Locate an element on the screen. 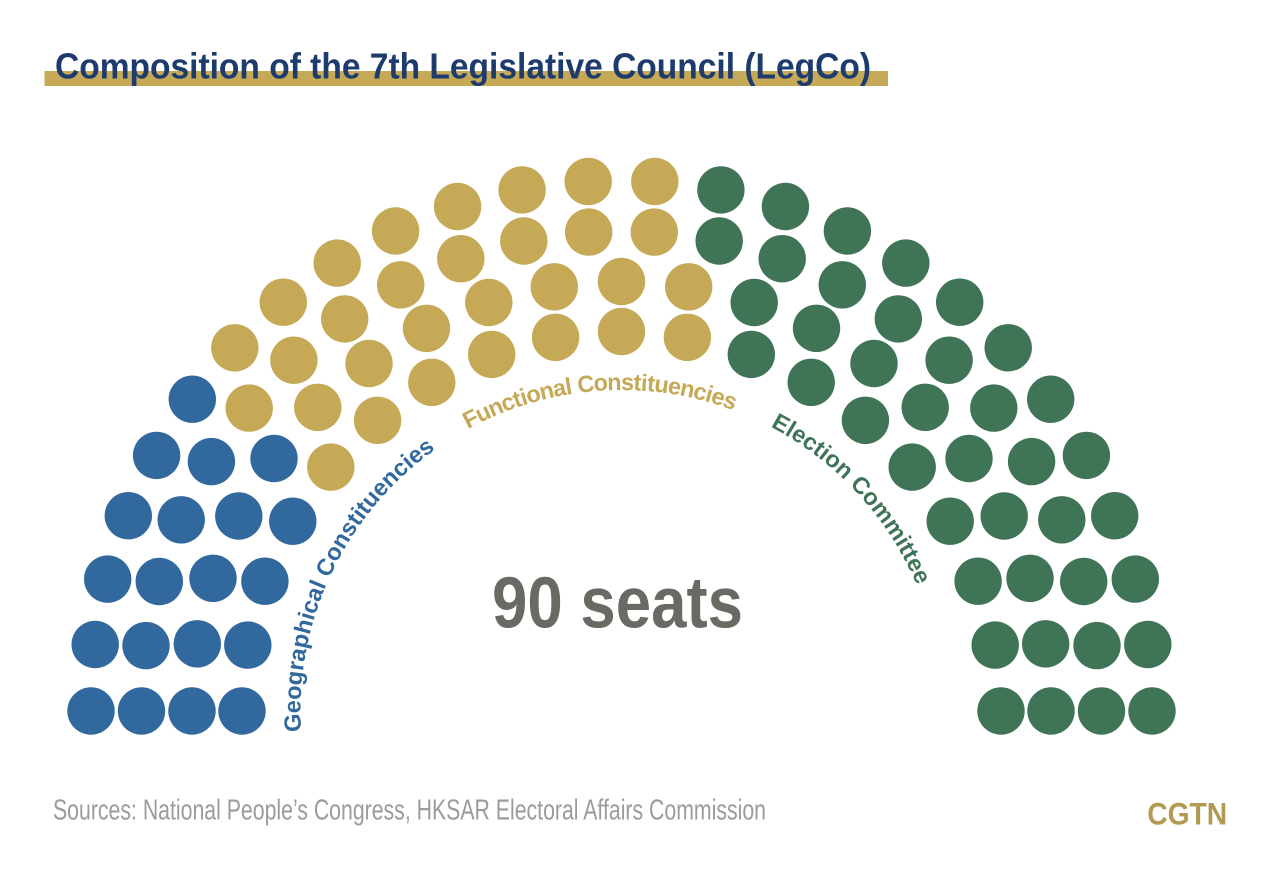 This screenshot has height=878, width=1280. svg-text: G is located at coordinates (292, 722).